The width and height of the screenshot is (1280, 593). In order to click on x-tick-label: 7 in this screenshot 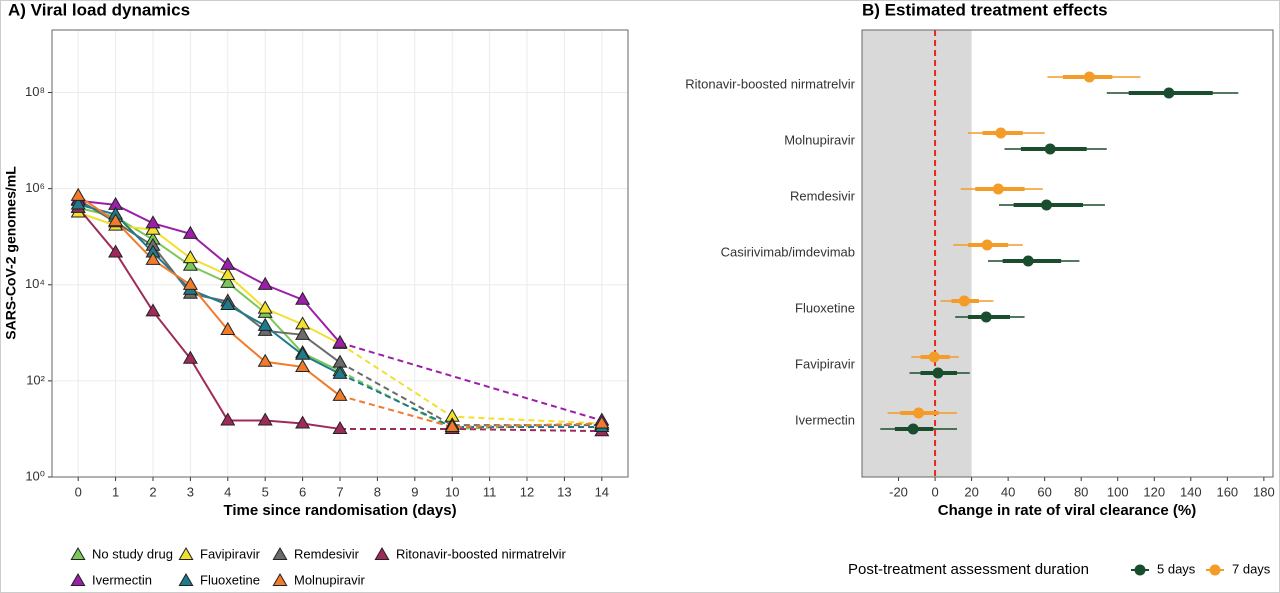, I will do `click(339, 491)`.